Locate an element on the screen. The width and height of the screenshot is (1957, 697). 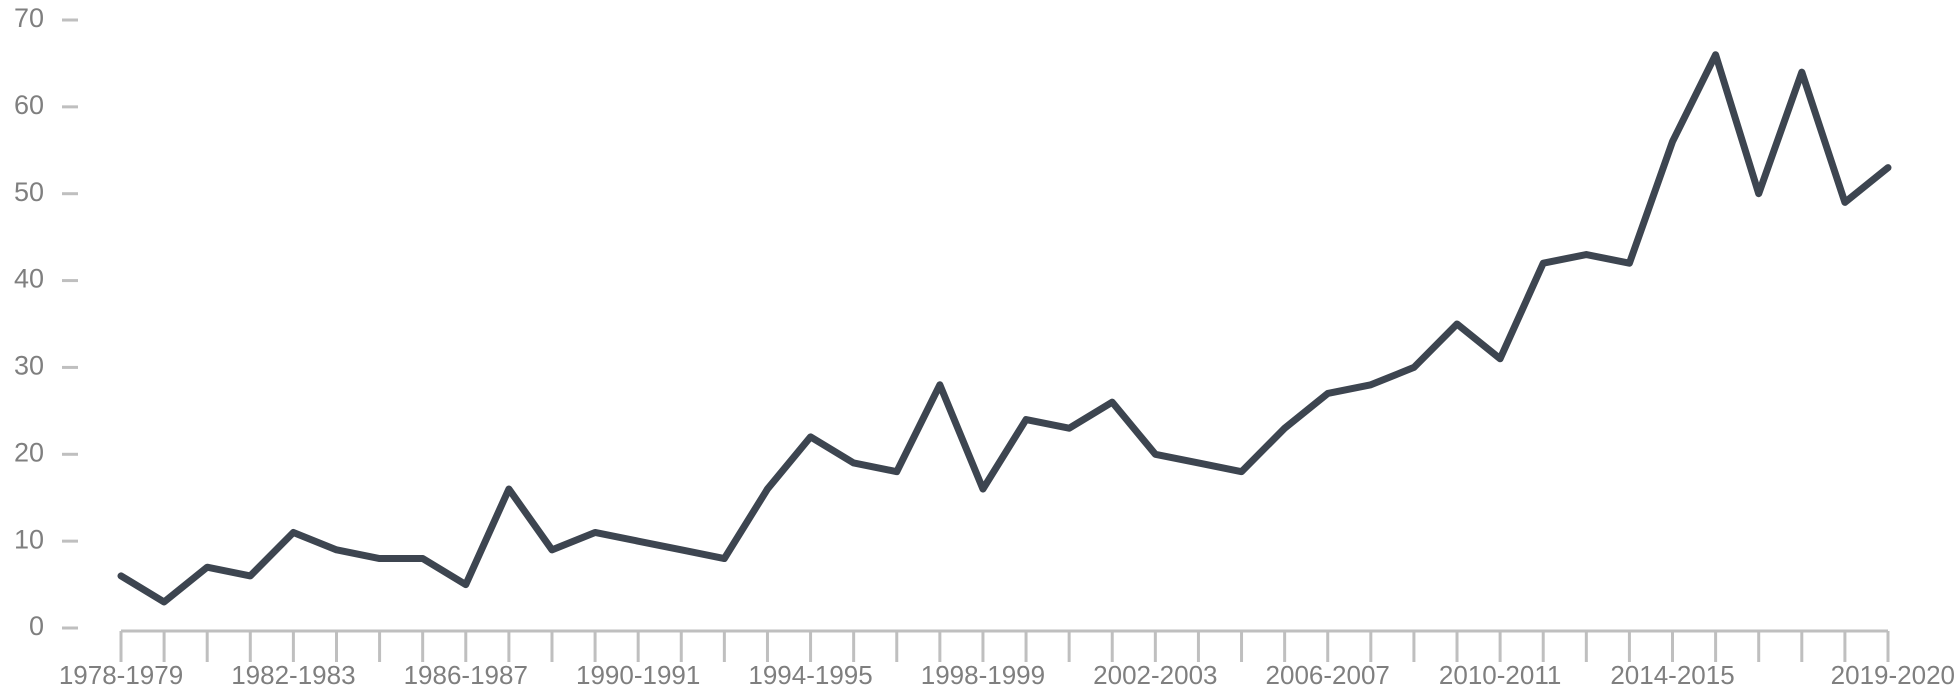
x-tick-label: 1978-1979 is located at coordinates (121, 675).